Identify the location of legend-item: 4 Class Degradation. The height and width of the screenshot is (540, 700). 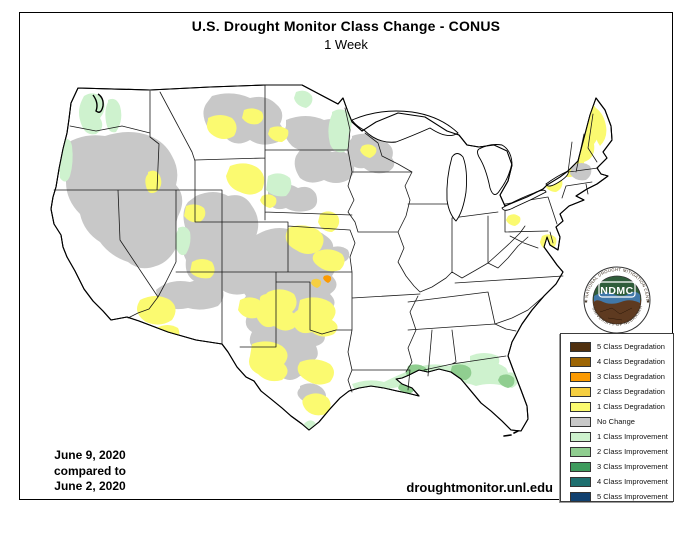
(617, 361).